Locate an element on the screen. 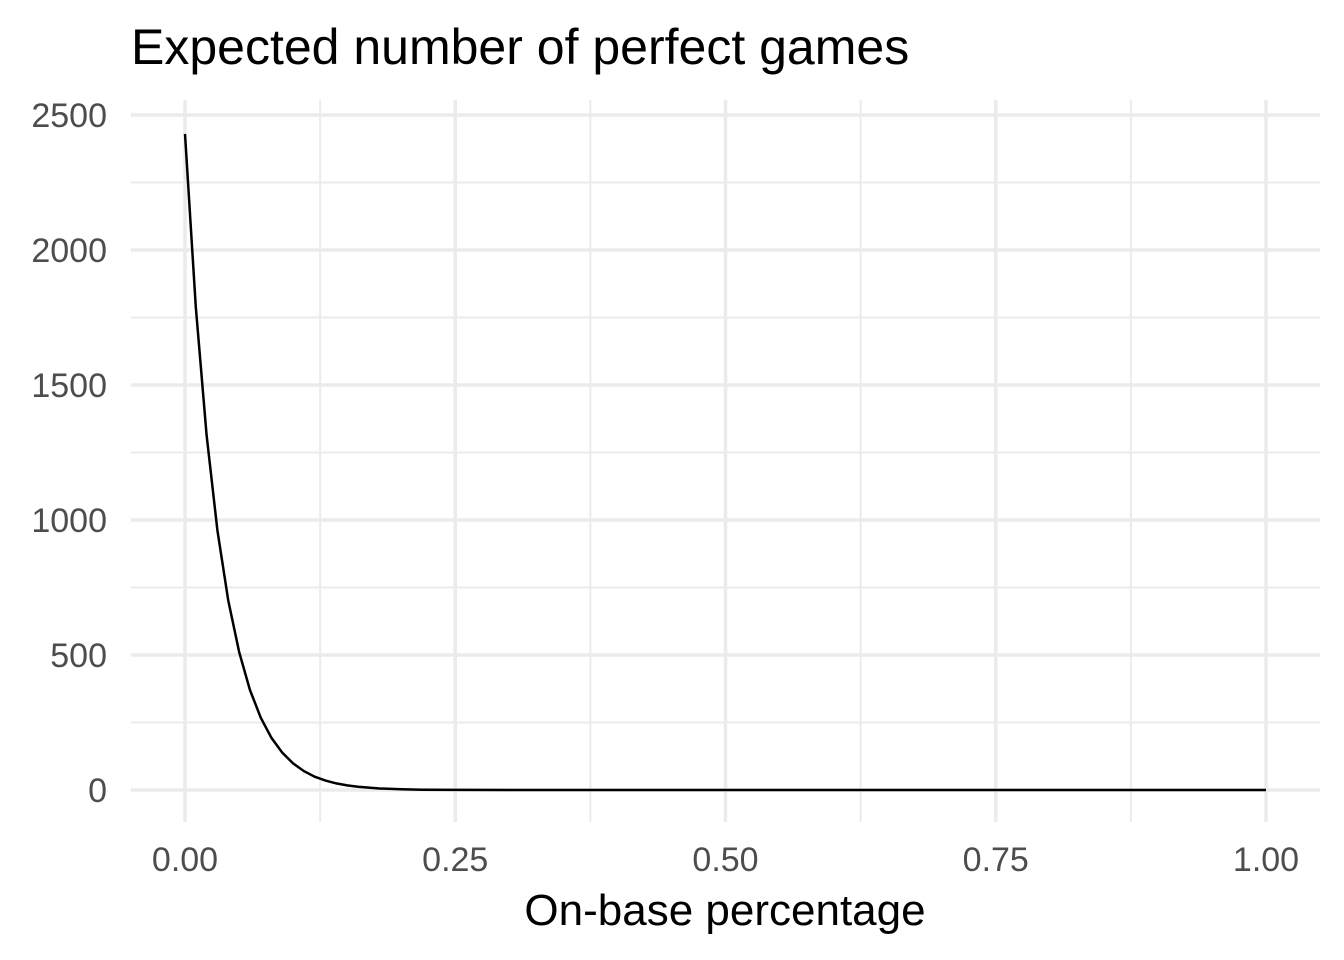 Image resolution: width=1344 pixels, height=960 pixels. y-axis-tick-labels: 0 500 1000 1500 2000 2500 is located at coordinates (69, 453).